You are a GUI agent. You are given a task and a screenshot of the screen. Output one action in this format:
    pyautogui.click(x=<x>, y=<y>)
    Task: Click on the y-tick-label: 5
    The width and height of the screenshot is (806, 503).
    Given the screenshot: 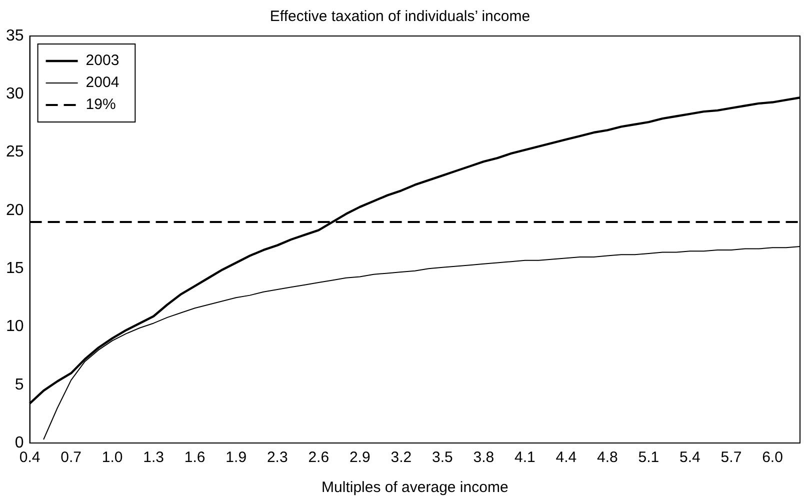 What is the action you would take?
    pyautogui.click(x=19, y=385)
    